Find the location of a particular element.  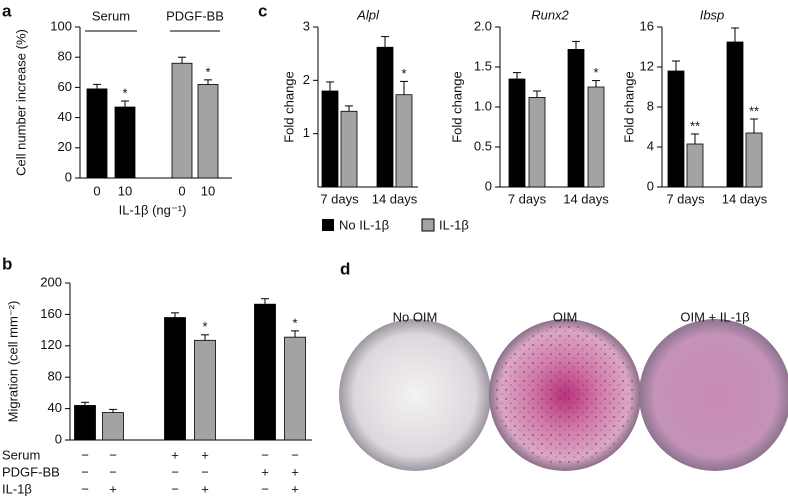

y-tick-label: 160 is located at coordinates (51, 313).